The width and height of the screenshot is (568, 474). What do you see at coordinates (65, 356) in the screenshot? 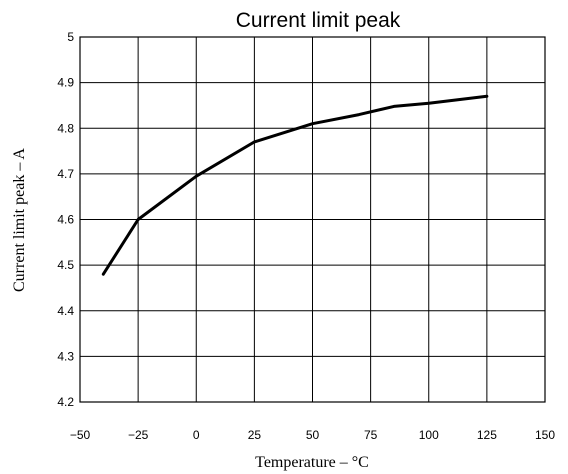
I see `y-tick-label: 4.3` at bounding box center [65, 356].